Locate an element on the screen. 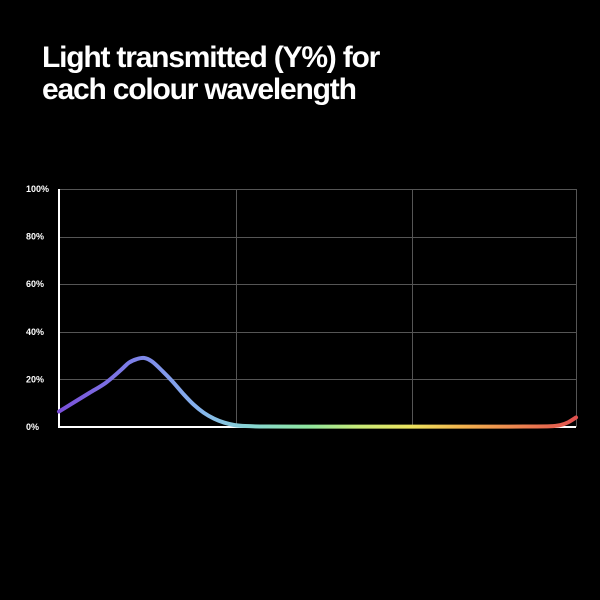 This screenshot has height=600, width=600. chart-title-line-1: Light transmitted (Y%) for is located at coordinates (211, 57).